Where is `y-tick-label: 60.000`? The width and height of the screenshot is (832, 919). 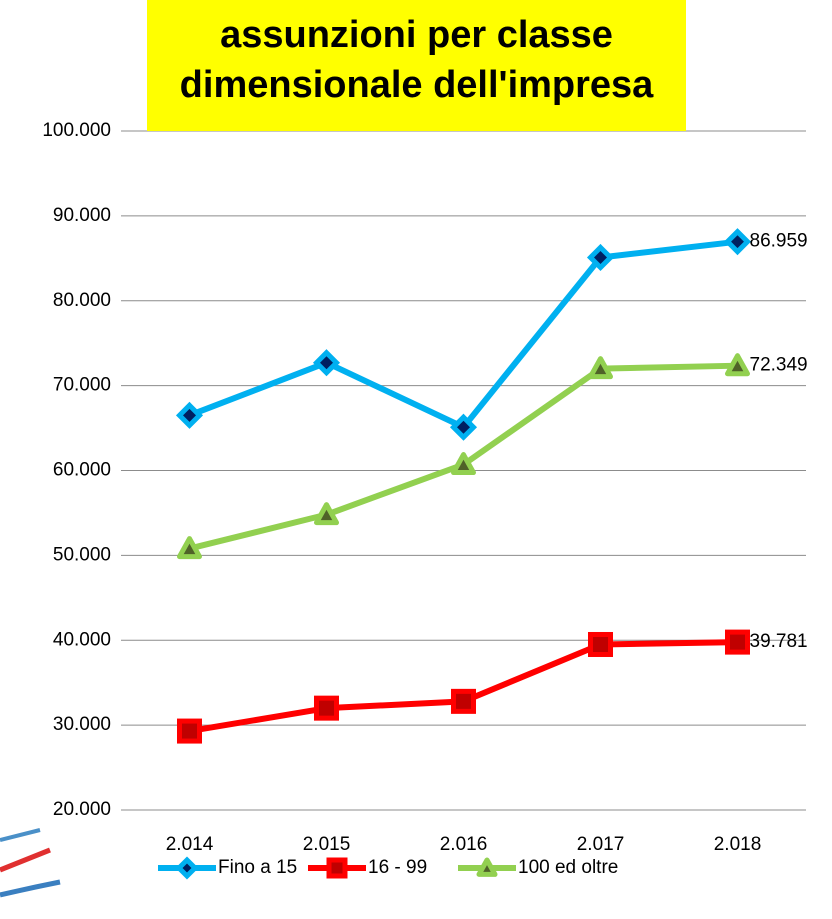 y-tick-label: 60.000 is located at coordinates (82, 470).